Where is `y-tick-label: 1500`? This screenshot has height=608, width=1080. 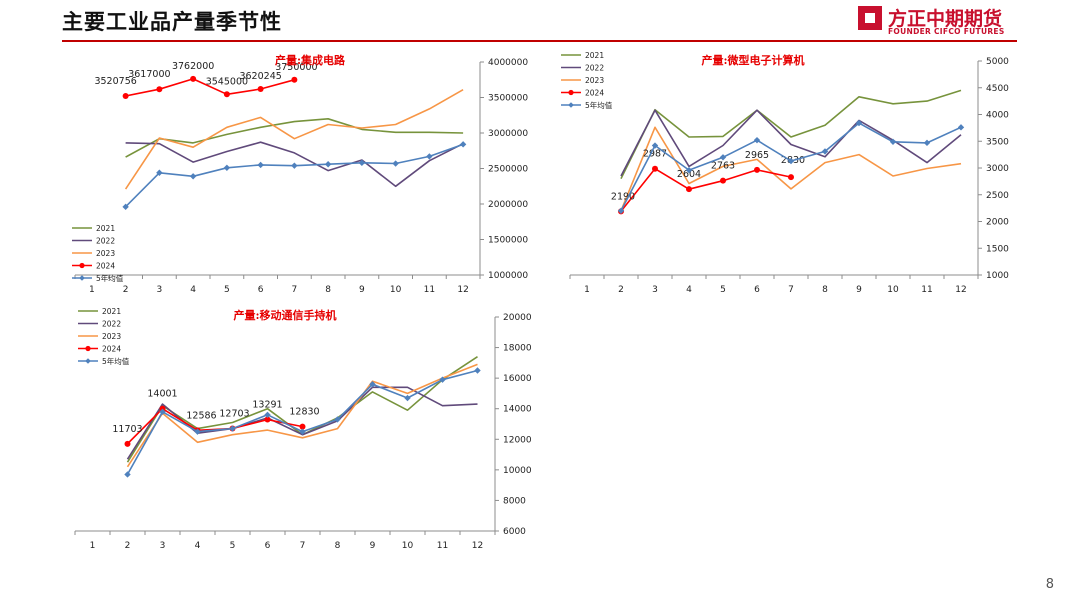
y-tick-label: 1500 is located at coordinates (997, 249).